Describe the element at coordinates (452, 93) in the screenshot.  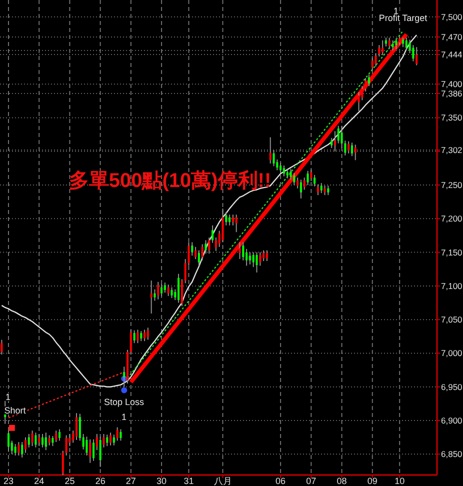
I see `y-tick-label: 7,386` at that location.